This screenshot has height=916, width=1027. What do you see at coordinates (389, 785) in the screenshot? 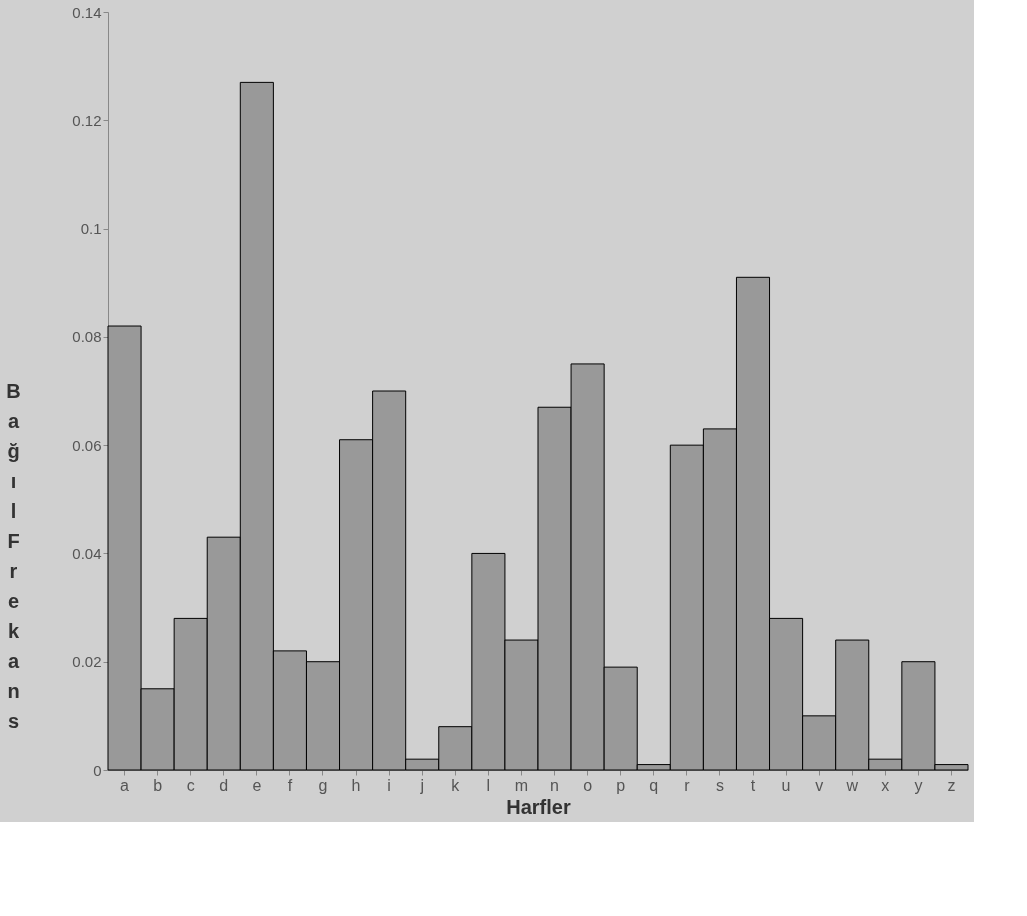
I see `x-tick-label: i` at bounding box center [389, 785].